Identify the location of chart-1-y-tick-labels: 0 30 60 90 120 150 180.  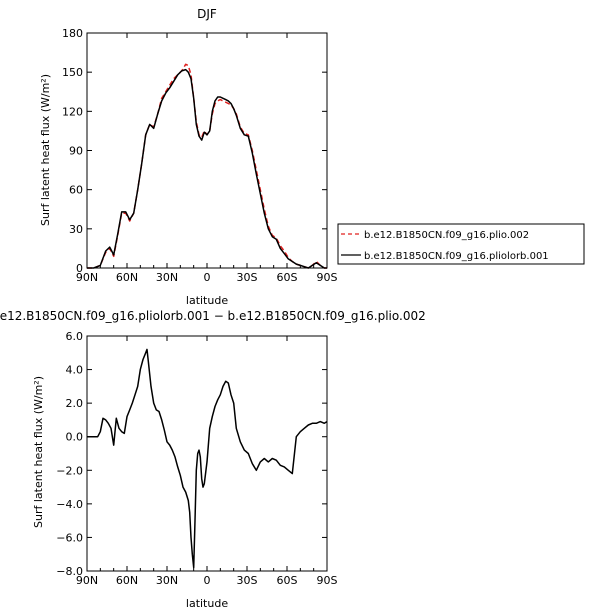
(72, 151).